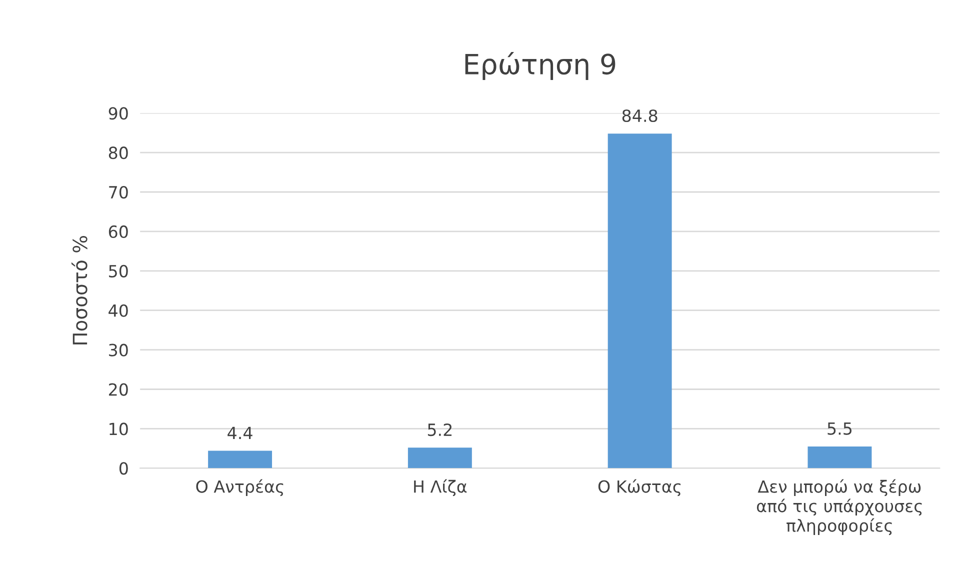  I want to click on y-tick-label: 80, so click(118, 153).